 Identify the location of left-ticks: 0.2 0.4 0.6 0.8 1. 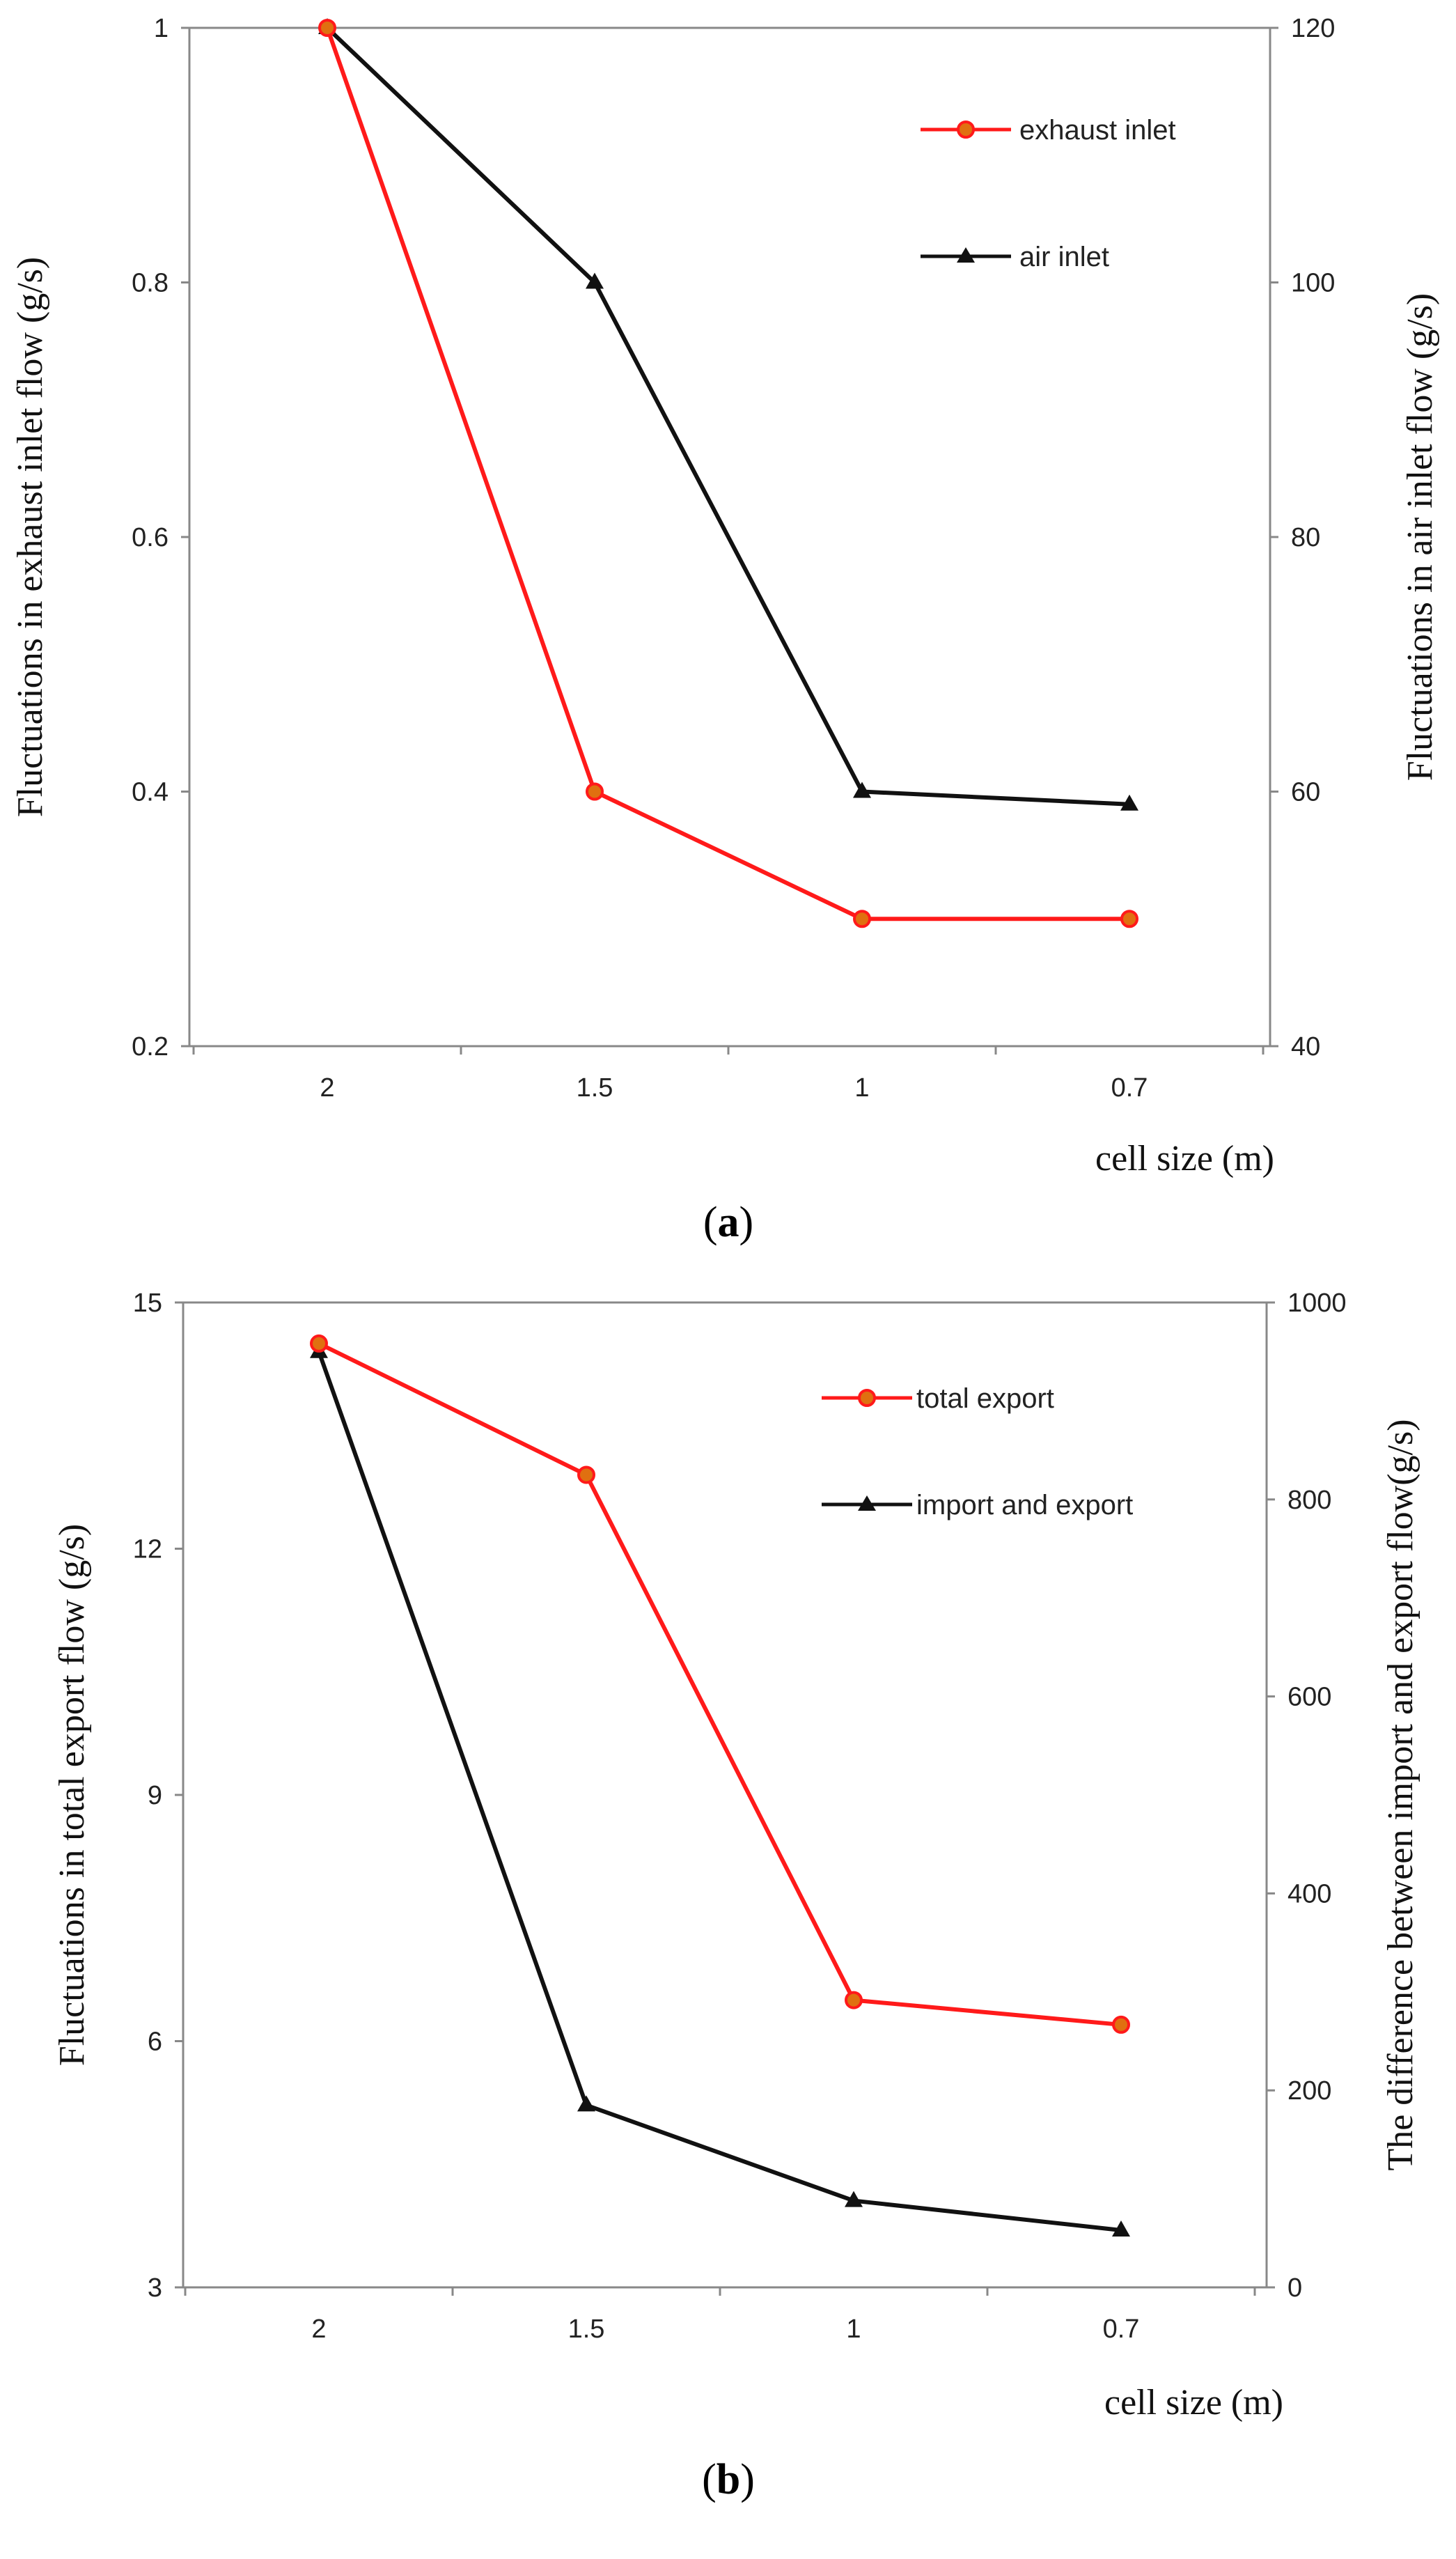
(160, 537).